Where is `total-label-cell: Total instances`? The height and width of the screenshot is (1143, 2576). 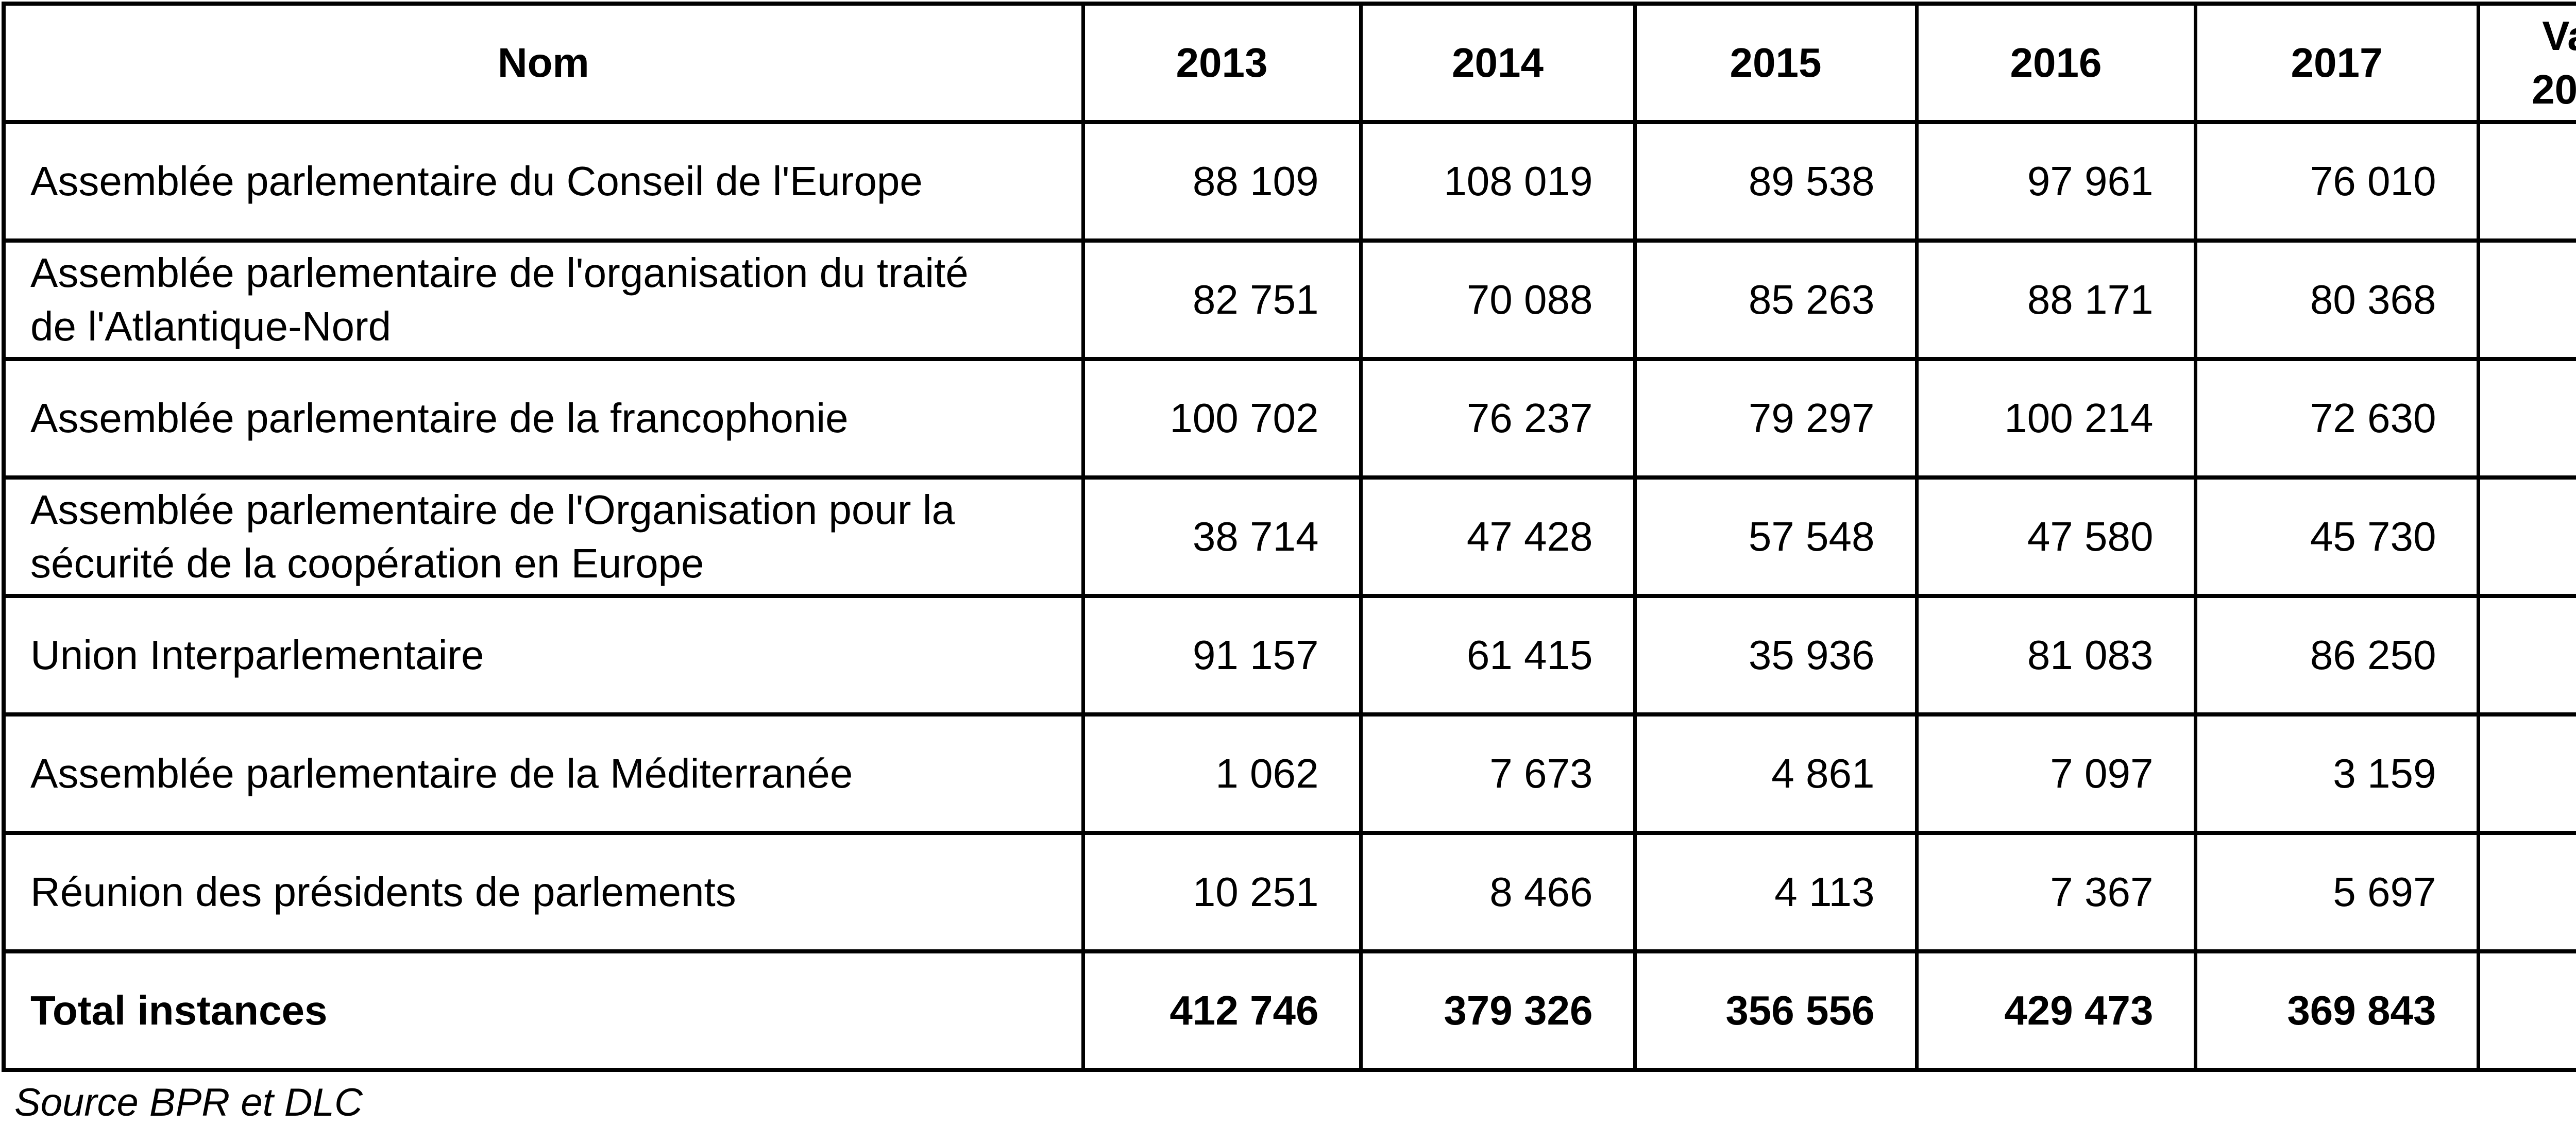 total-label-cell: Total instances is located at coordinates (543, 1010).